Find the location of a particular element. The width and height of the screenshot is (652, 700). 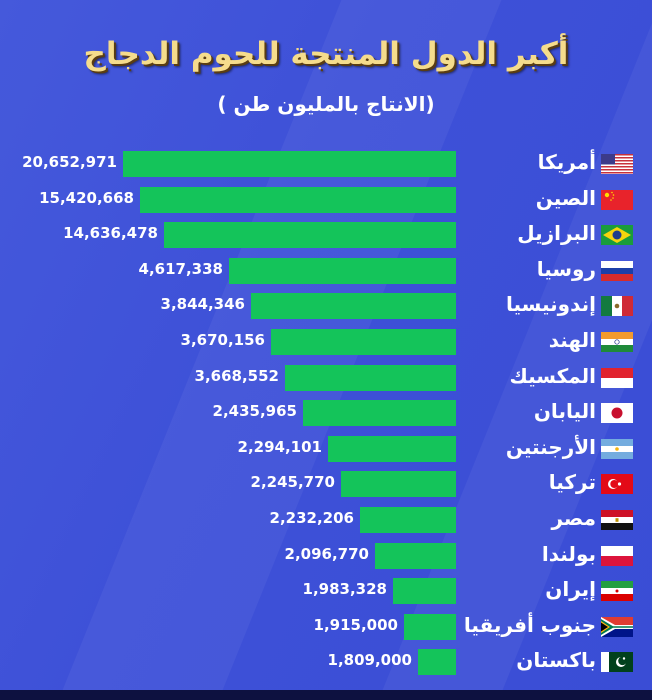

country-label: اليابان is located at coordinates (564, 411).